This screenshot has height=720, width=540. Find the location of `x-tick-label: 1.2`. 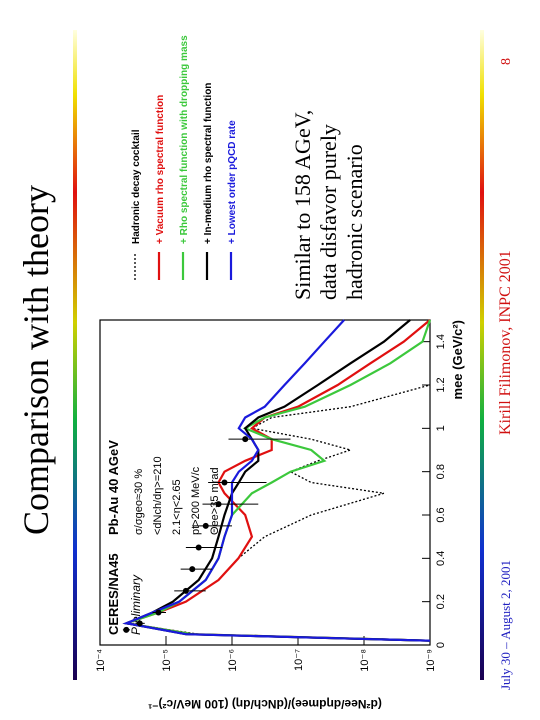

x-tick-label: 1.2 is located at coordinates (441, 384).